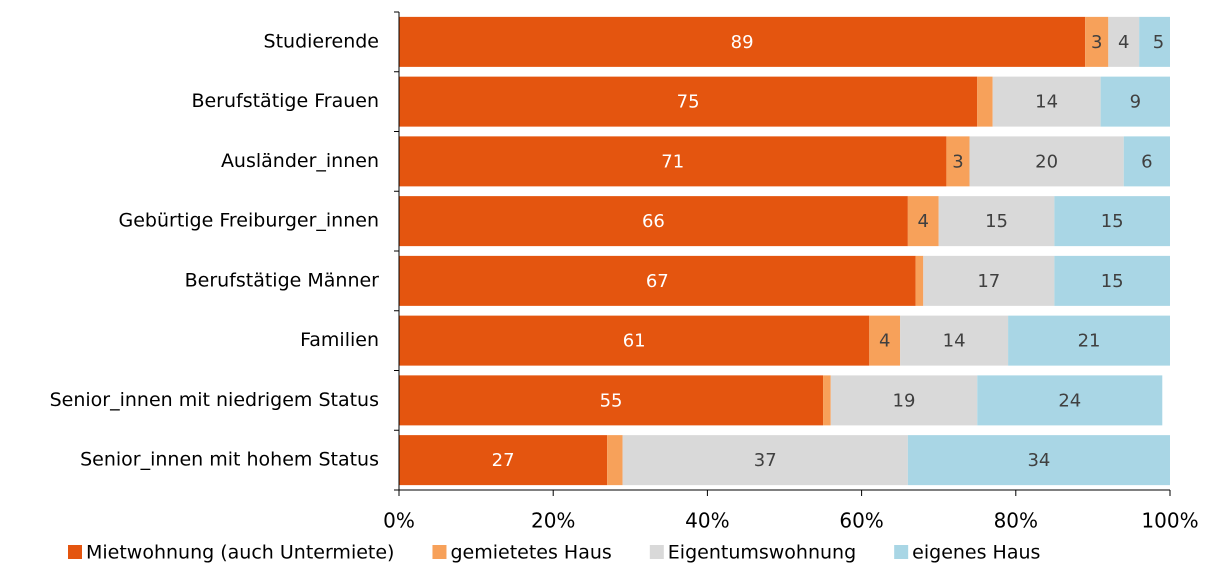 Image resolution: width=1211 pixels, height=566 pixels. What do you see at coordinates (321, 41) in the screenshot?
I see `y-tick-label: Studierende` at bounding box center [321, 41].